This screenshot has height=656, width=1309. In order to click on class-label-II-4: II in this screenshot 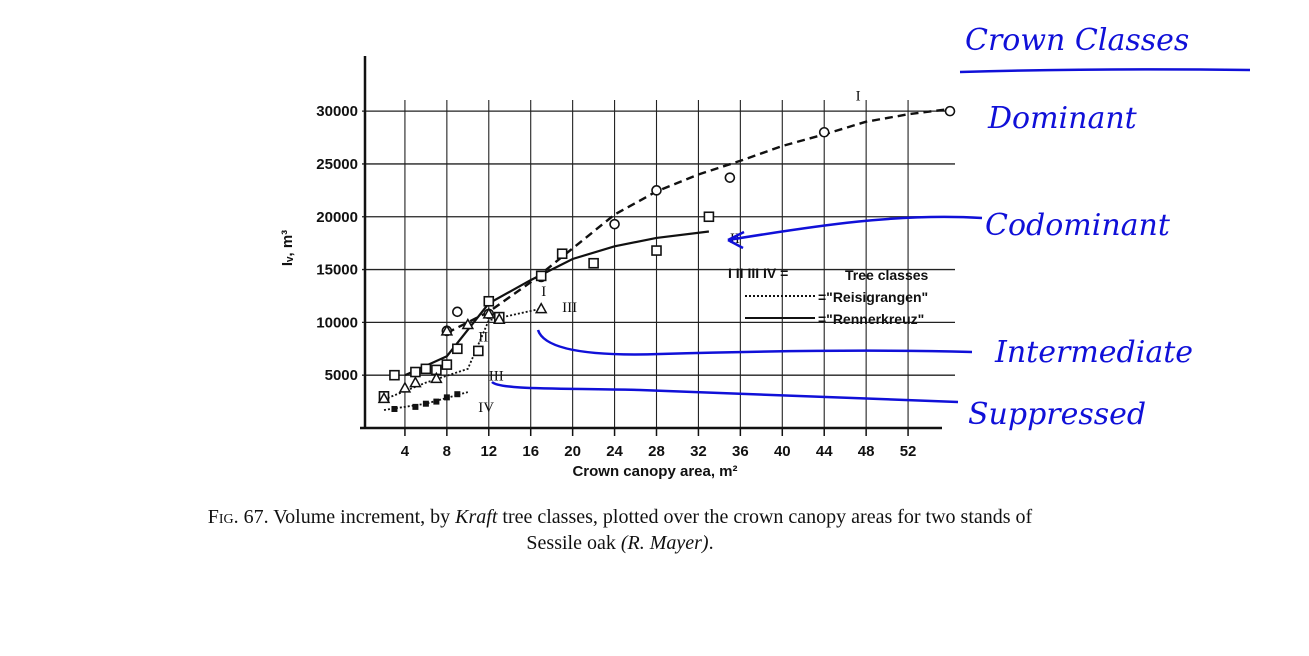, I will do `click(483, 337)`.